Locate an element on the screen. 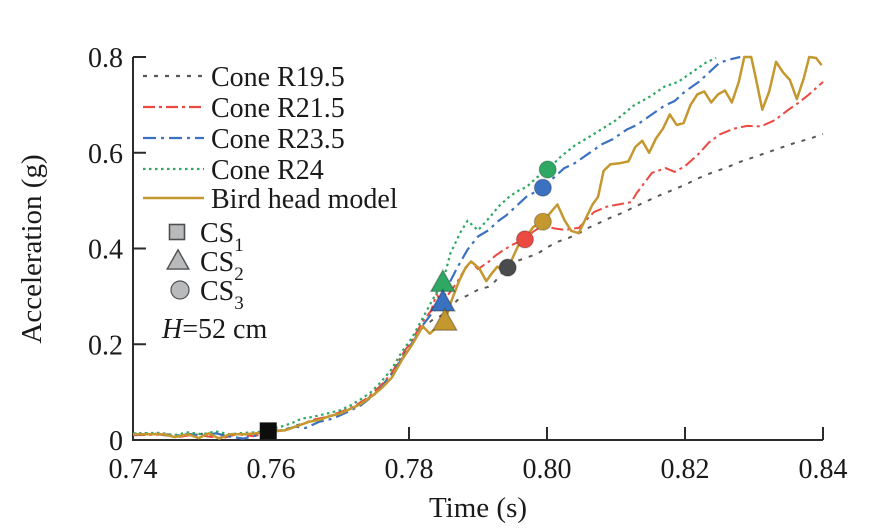 The image size is (884, 531). legend-label: Cone R24 is located at coordinates (267, 170).